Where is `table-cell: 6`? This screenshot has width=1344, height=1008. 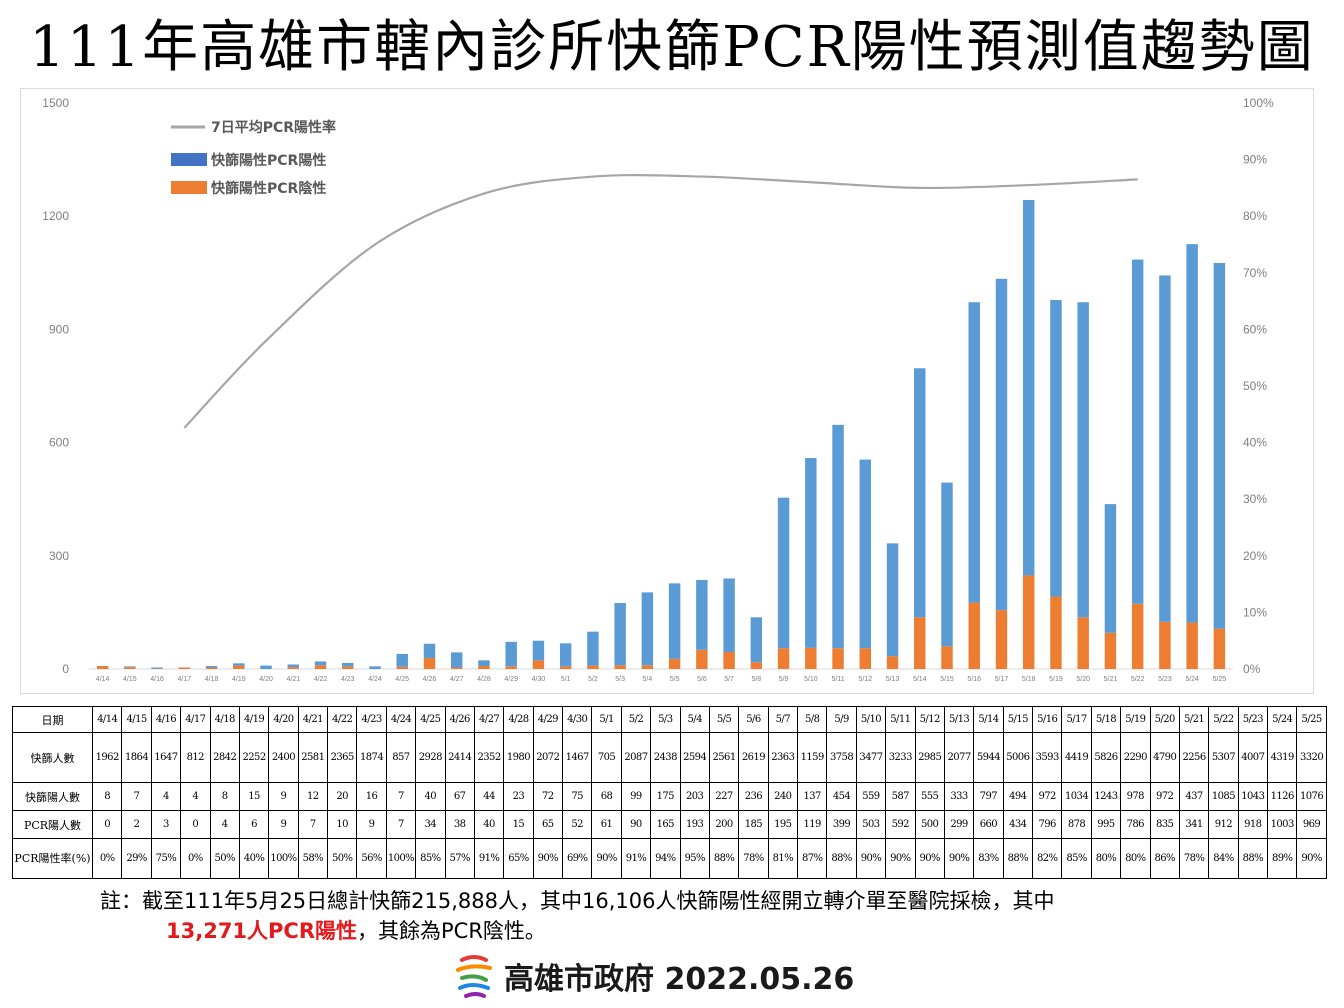
table-cell: 6 is located at coordinates (254, 824).